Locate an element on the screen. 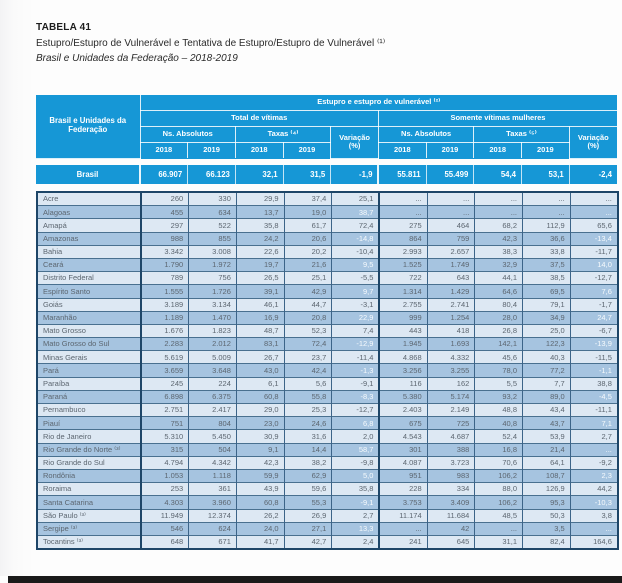  cell-value: 7,4 is located at coordinates (355, 330).